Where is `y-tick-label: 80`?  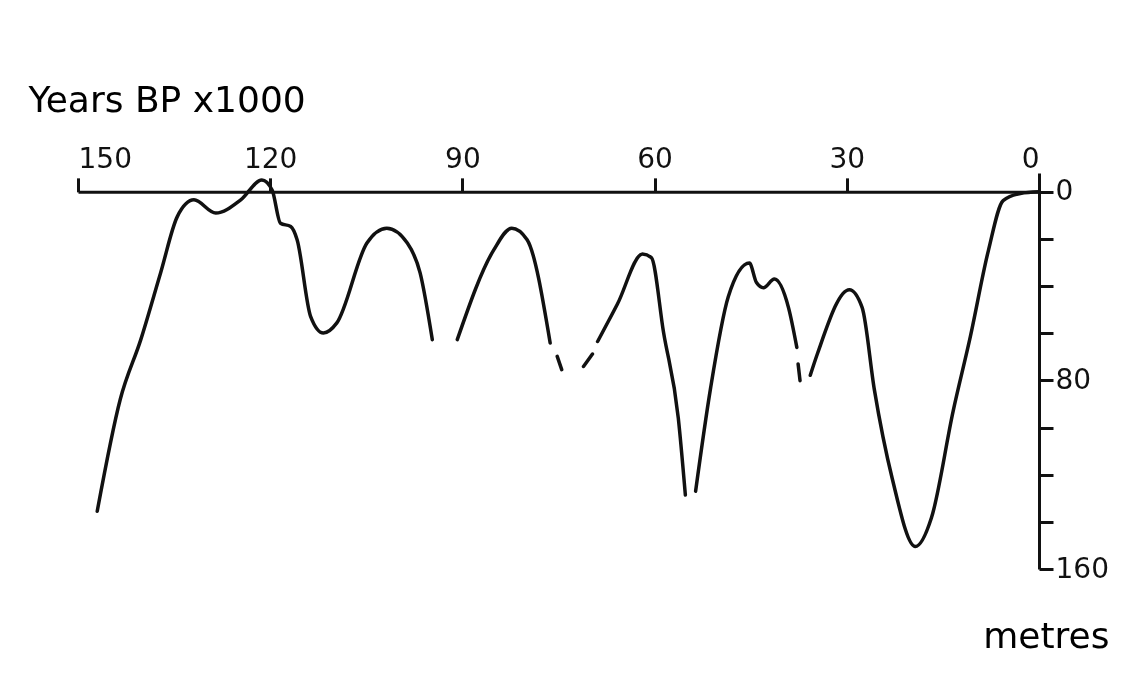 y-tick-label: 80 is located at coordinates (1073, 379).